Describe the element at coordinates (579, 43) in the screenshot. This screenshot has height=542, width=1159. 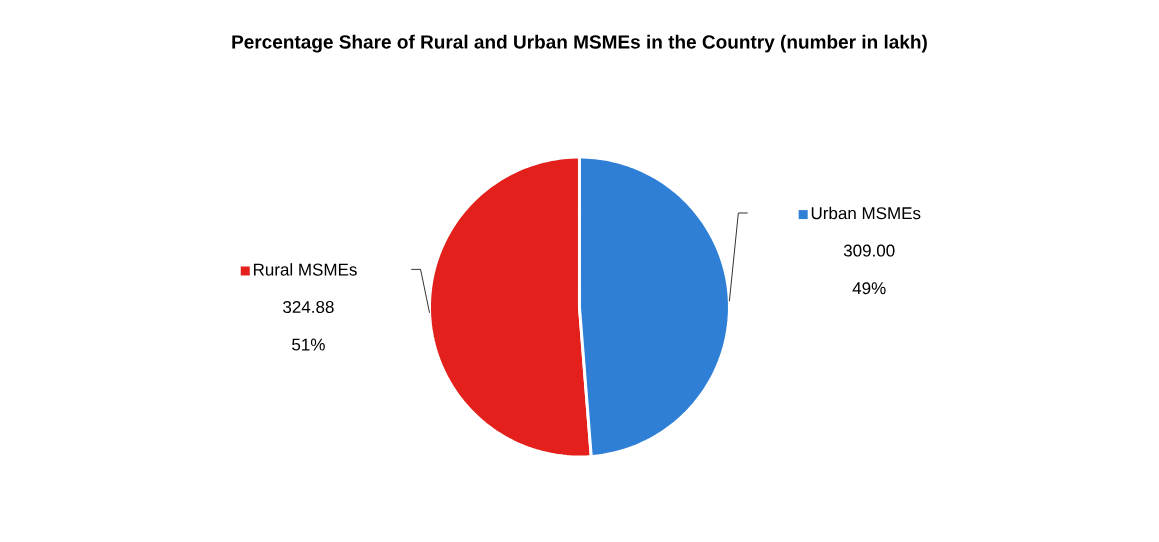
I see `chart-title: Percentage Share of Rural and Urban MSMEs in the Country (number in lakh)` at that location.